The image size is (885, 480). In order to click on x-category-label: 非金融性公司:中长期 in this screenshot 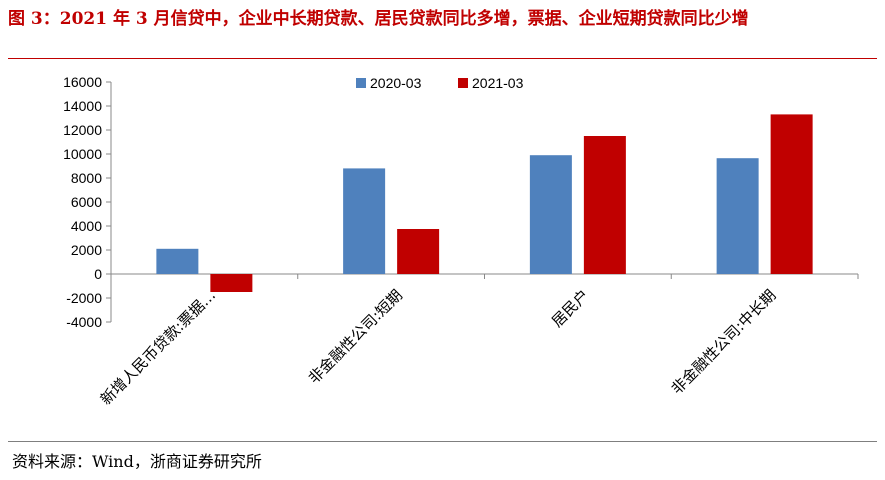, I will do `click(724, 342)`.